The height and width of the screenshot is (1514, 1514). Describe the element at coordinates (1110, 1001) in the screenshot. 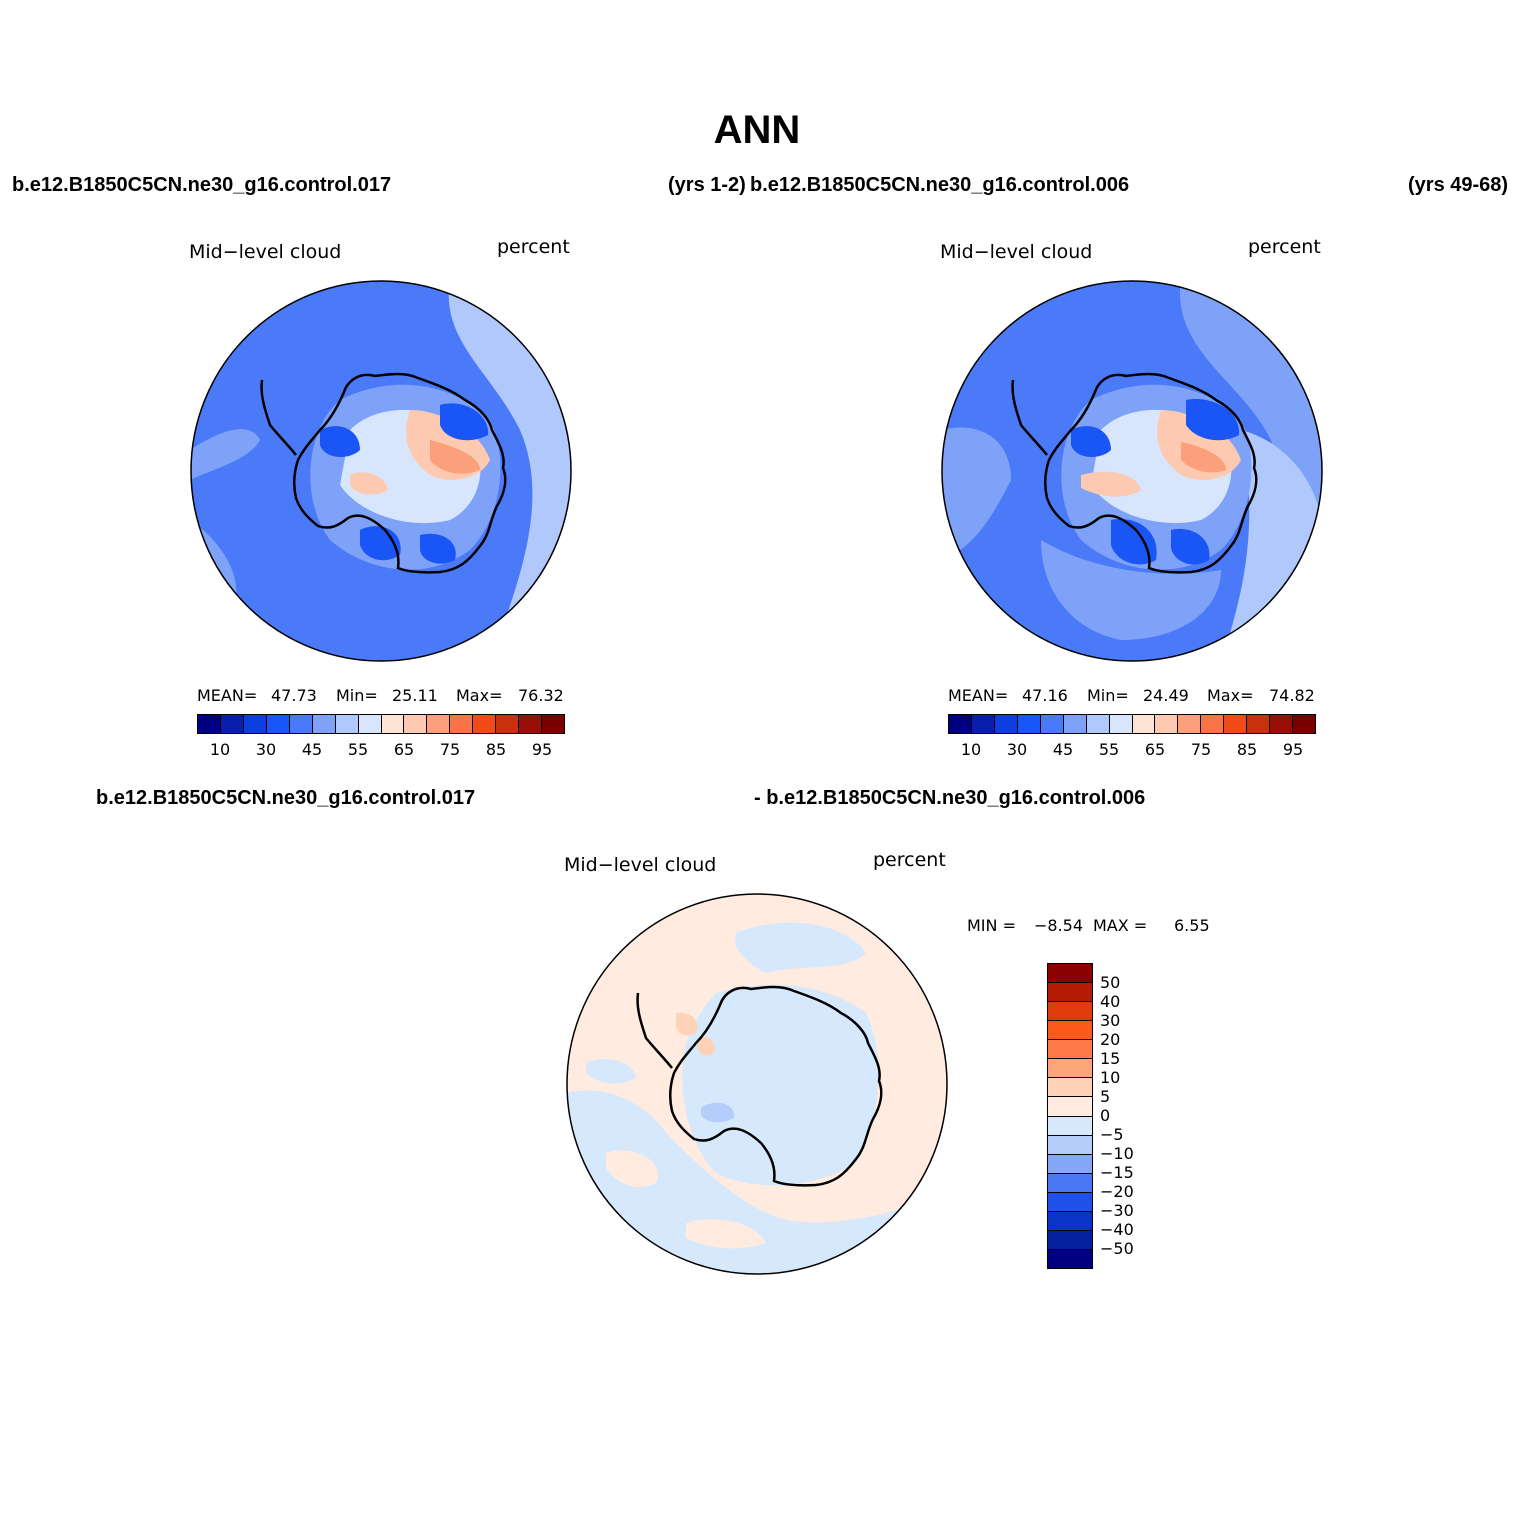

I see `diff-colorbar-tick: 40` at that location.